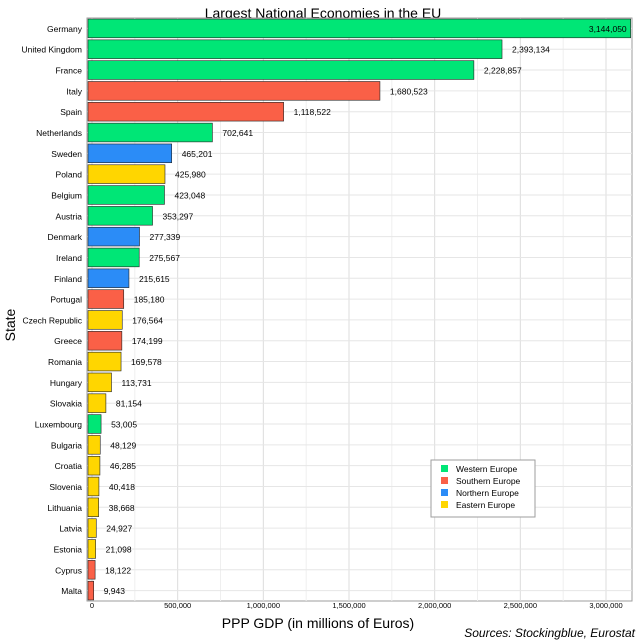  What do you see at coordinates (69, 466) in the screenshot?
I see `y-tick-label: Croatia` at bounding box center [69, 466].